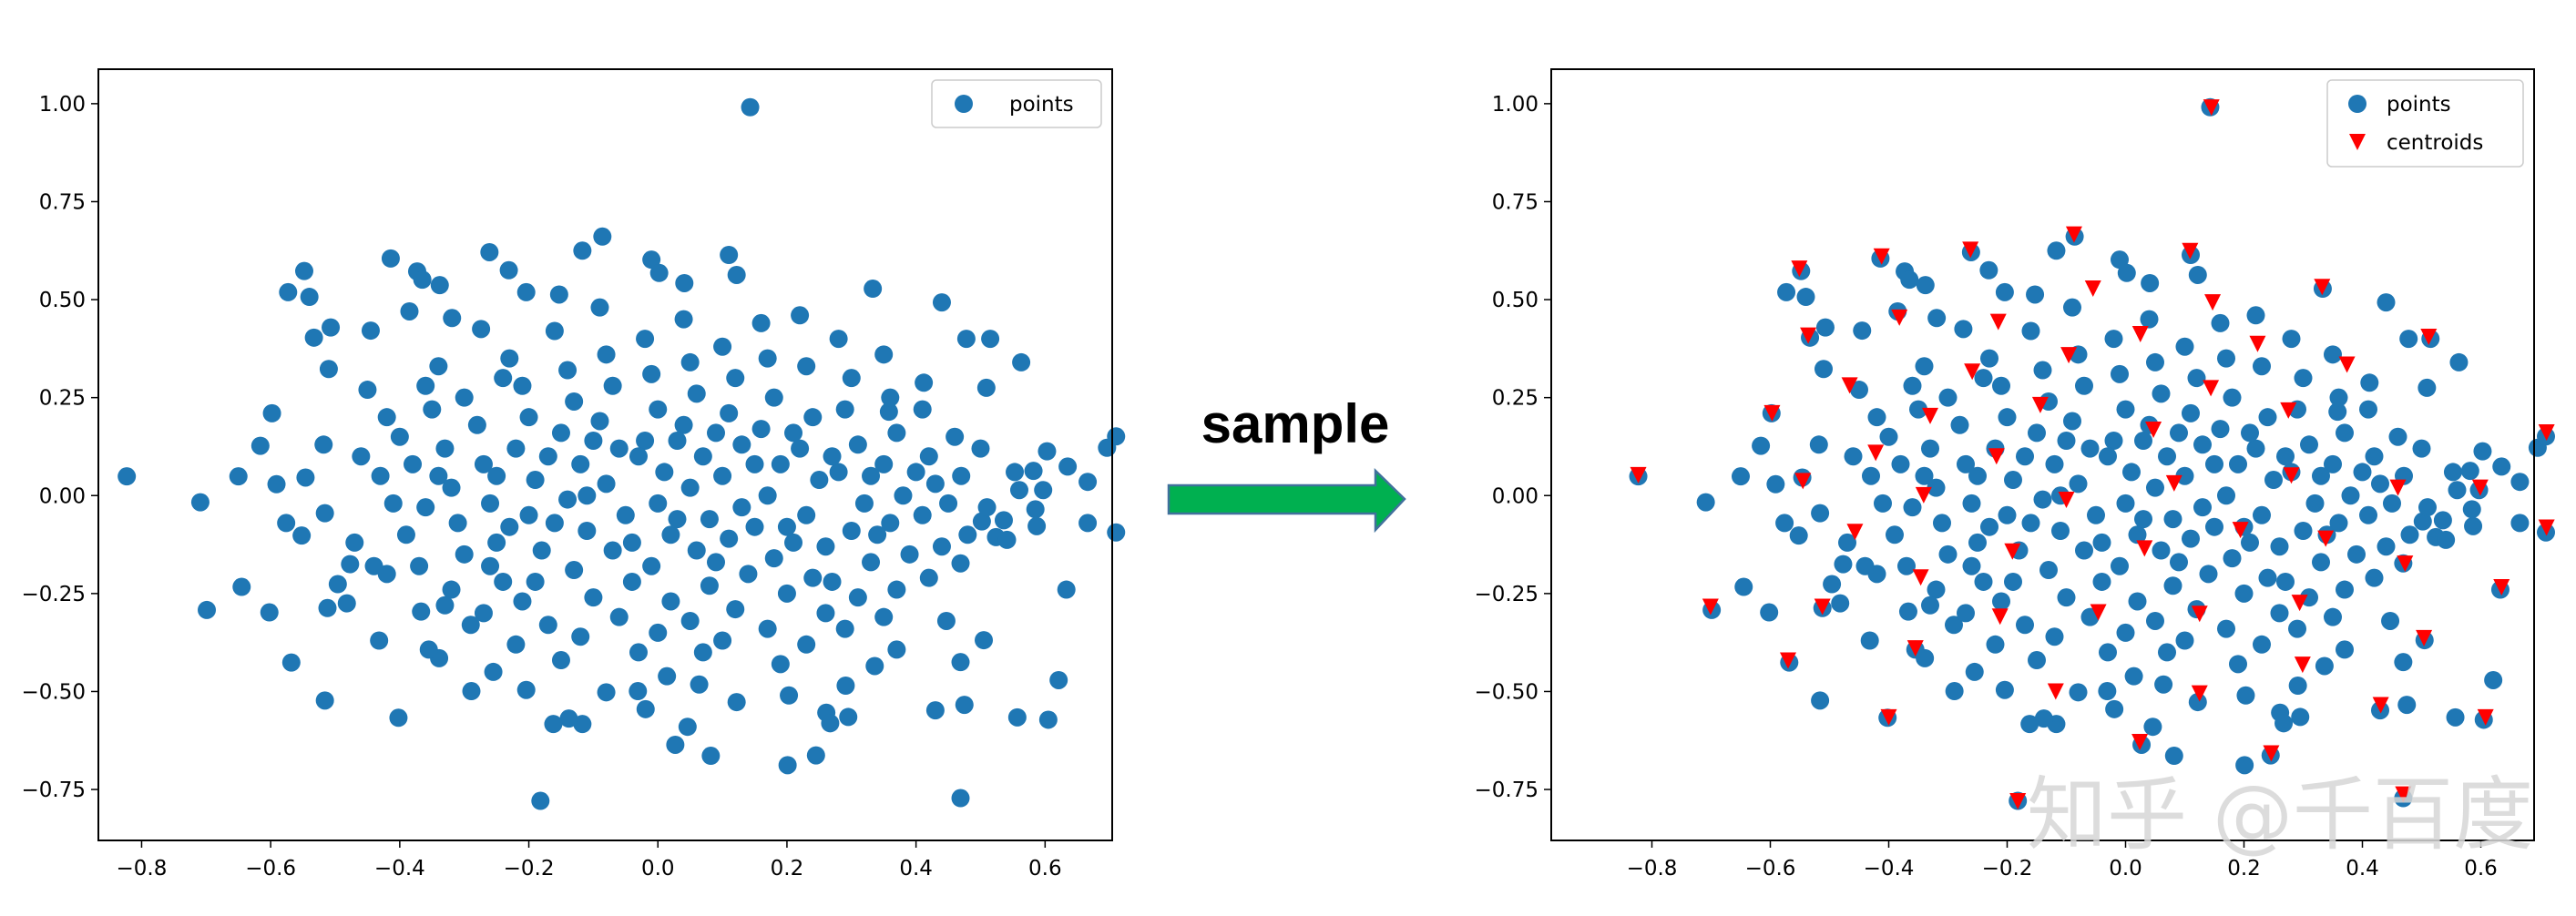 Image resolution: width=2576 pixels, height=916 pixels. I want to click on x-tick-label: 0.4, so click(916, 868).